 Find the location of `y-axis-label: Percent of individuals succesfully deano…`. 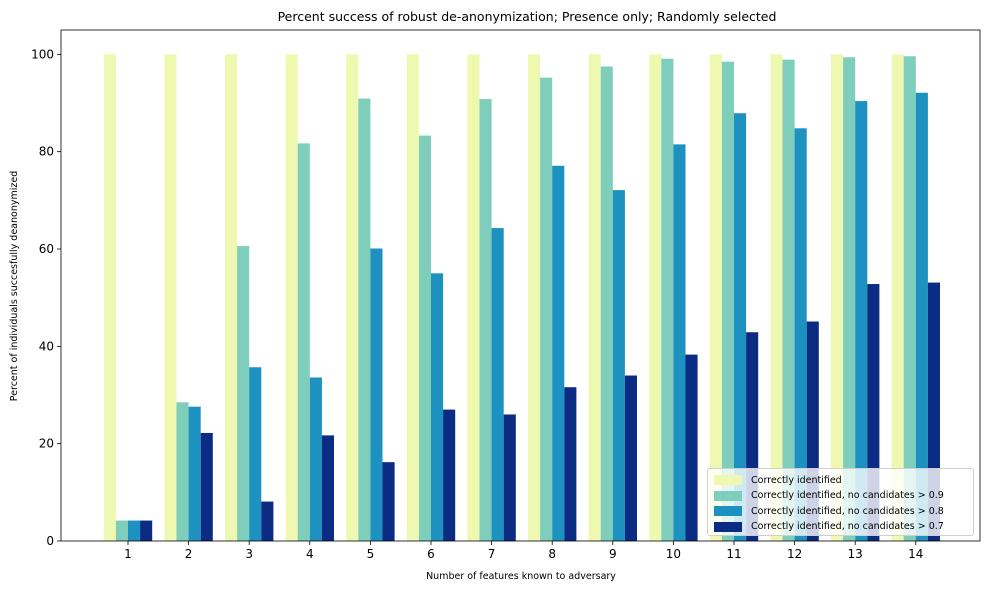

y-axis-label: Percent of individuals succesfully deano… is located at coordinates (14, 286).